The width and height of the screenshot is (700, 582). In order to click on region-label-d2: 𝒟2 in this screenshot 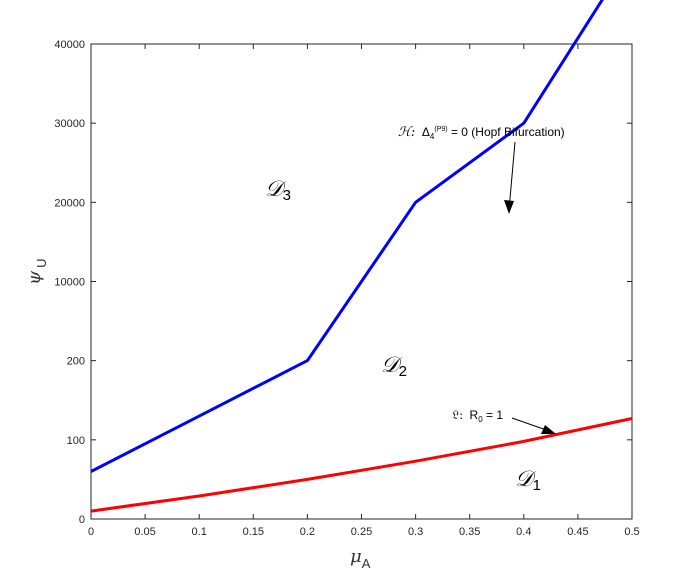, I will do `click(394, 366)`.